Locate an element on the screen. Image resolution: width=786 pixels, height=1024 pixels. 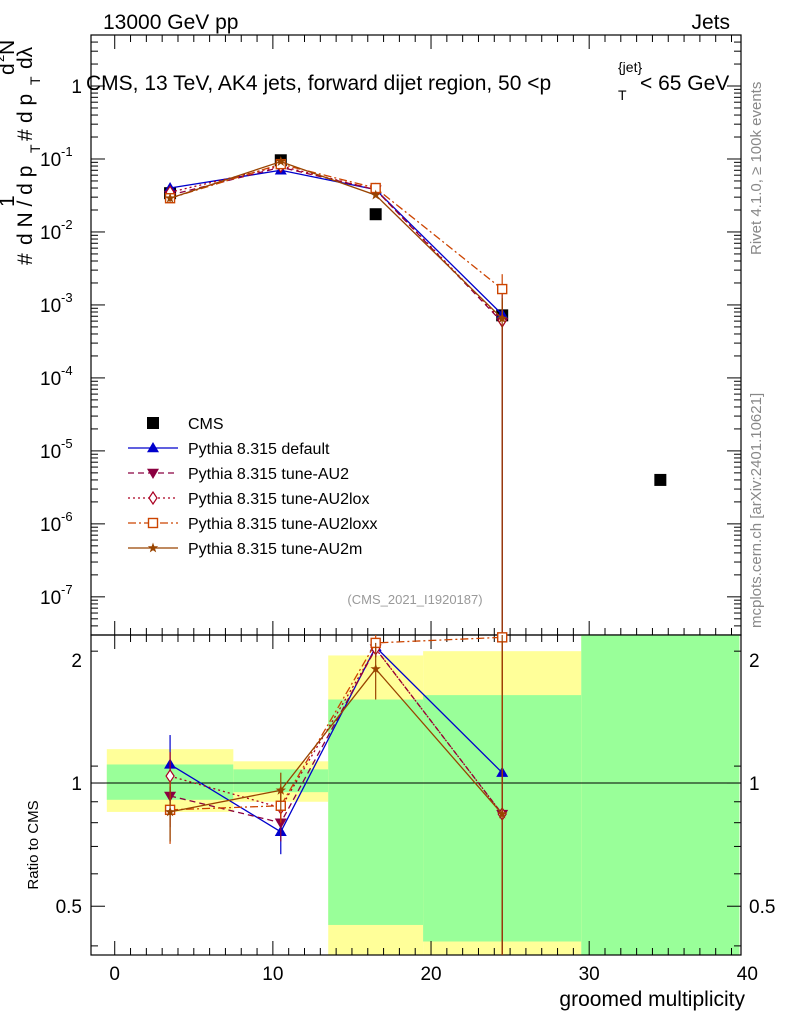
ylabel-sup2: 2 is located at coordinates (3, 58).